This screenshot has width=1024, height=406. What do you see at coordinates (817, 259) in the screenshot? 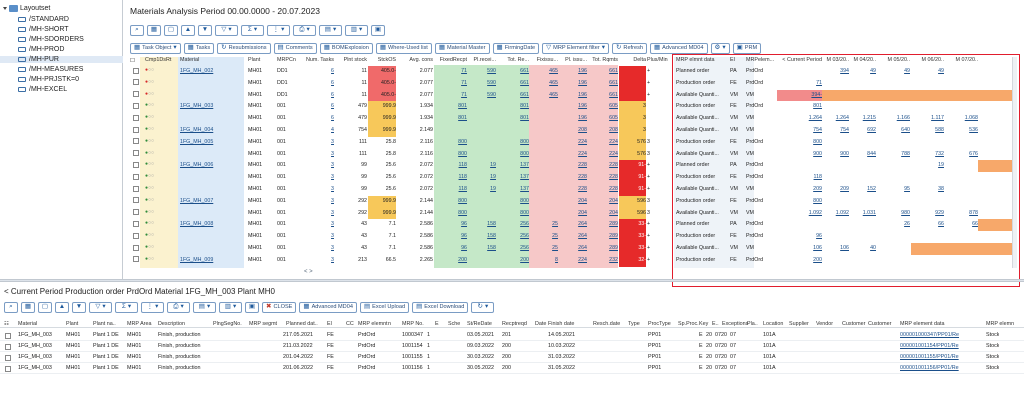
I see `grid-cell: 200` at bounding box center [817, 259].